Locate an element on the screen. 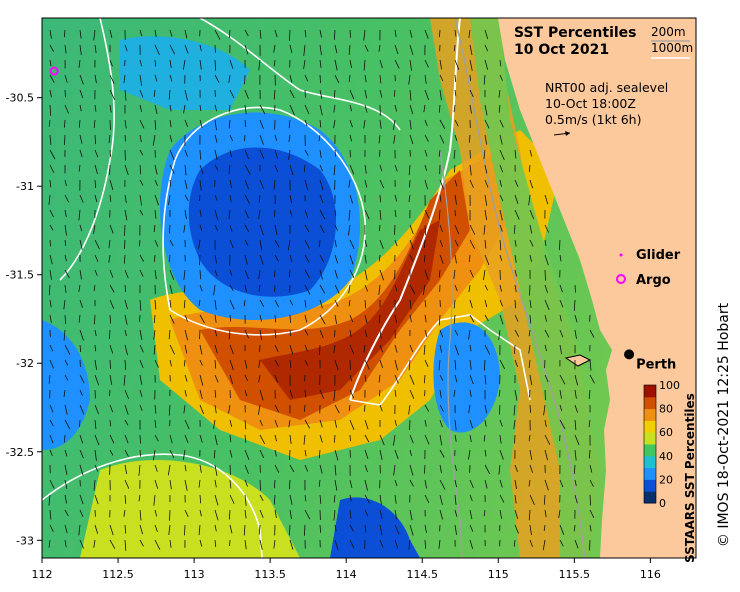 The width and height of the screenshot is (740, 592). contour-sealevel-south is located at coordinates (152, 505).